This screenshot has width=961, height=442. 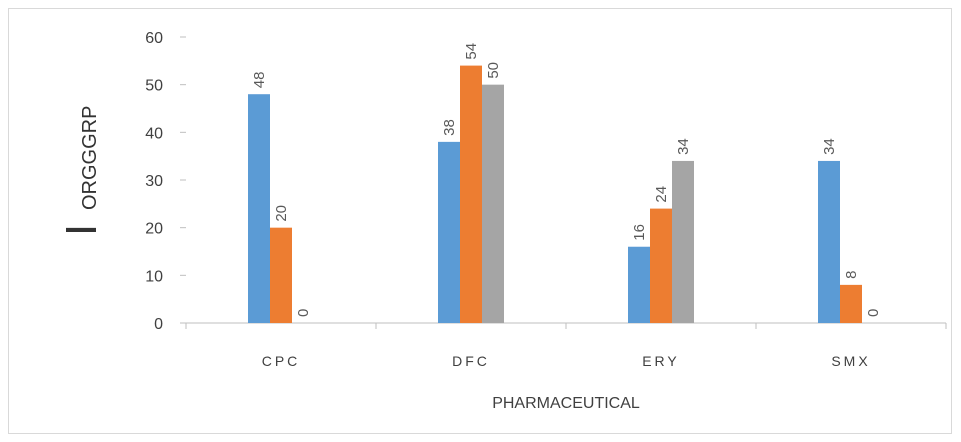 I want to click on y-tick-label: 50, so click(x=154, y=86).